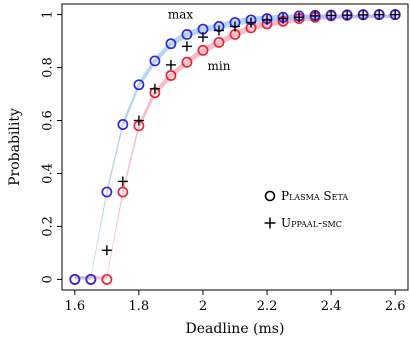 The height and width of the screenshot is (341, 410). Describe the element at coordinates (48, 14) in the screenshot. I see `y-tick-label: 1` at that location.